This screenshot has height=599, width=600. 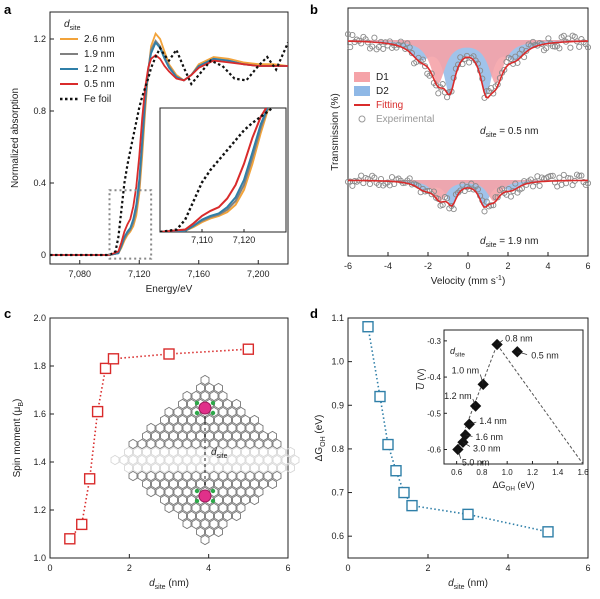 What do you see at coordinates (18, 438) in the screenshot?
I see `y-axis-label-c: Spin moment (μB)` at bounding box center [18, 438].